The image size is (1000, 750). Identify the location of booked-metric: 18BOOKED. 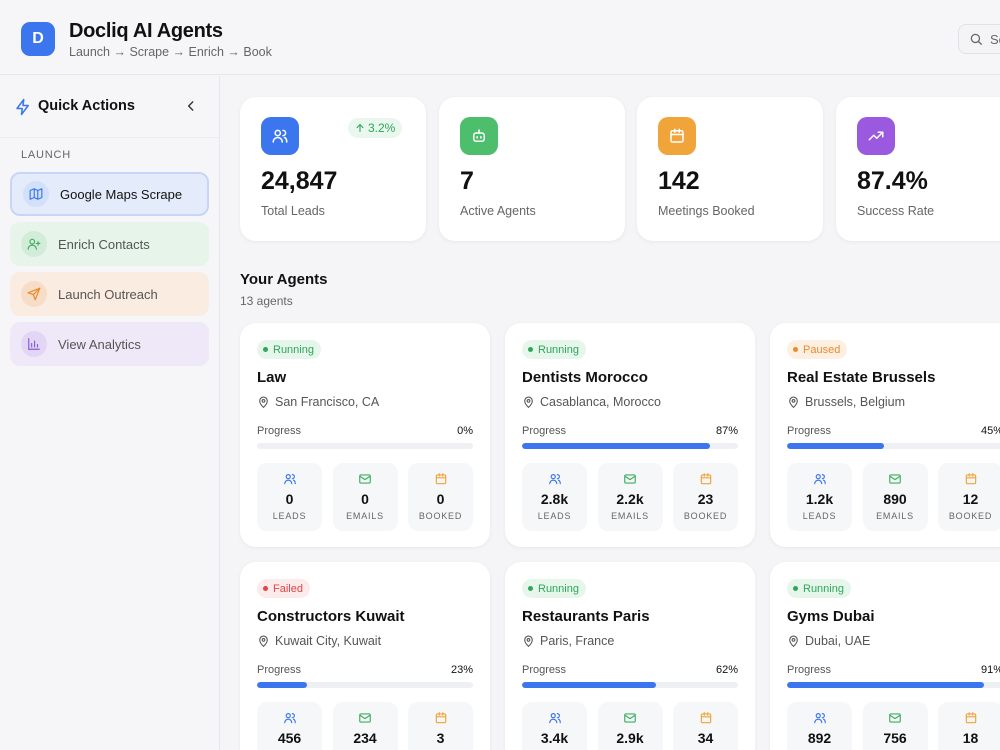
(969, 726).